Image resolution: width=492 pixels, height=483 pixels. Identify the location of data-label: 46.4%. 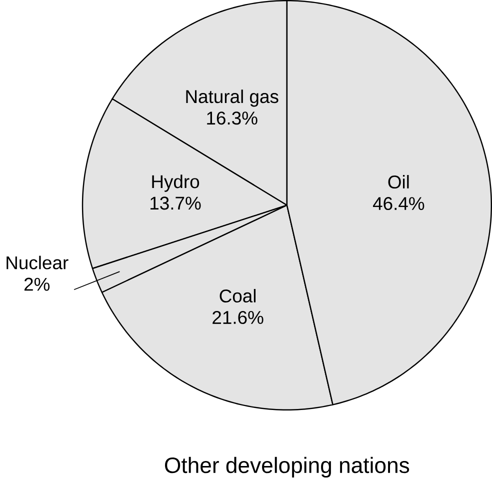
(398, 203).